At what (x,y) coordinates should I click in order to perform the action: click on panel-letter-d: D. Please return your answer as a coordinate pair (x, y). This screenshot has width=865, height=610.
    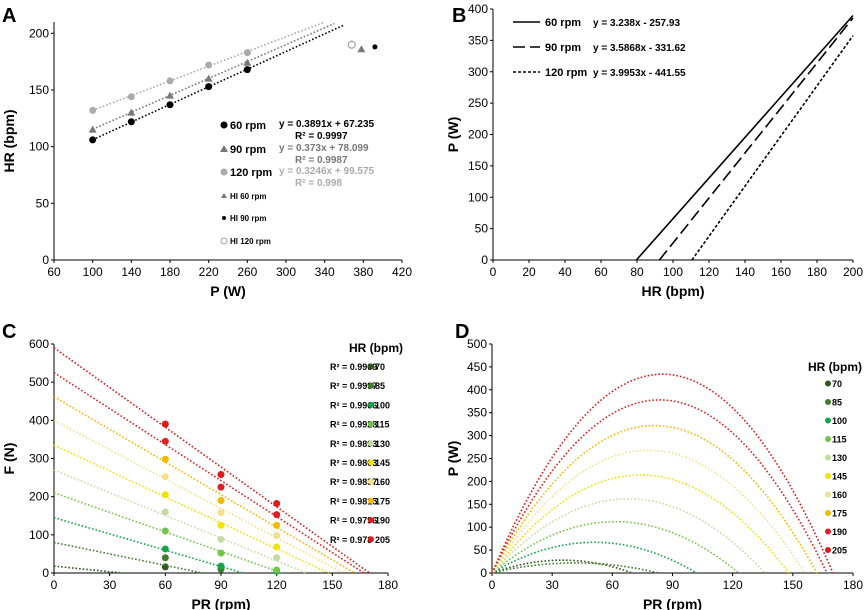
    Looking at the image, I should click on (462, 332).